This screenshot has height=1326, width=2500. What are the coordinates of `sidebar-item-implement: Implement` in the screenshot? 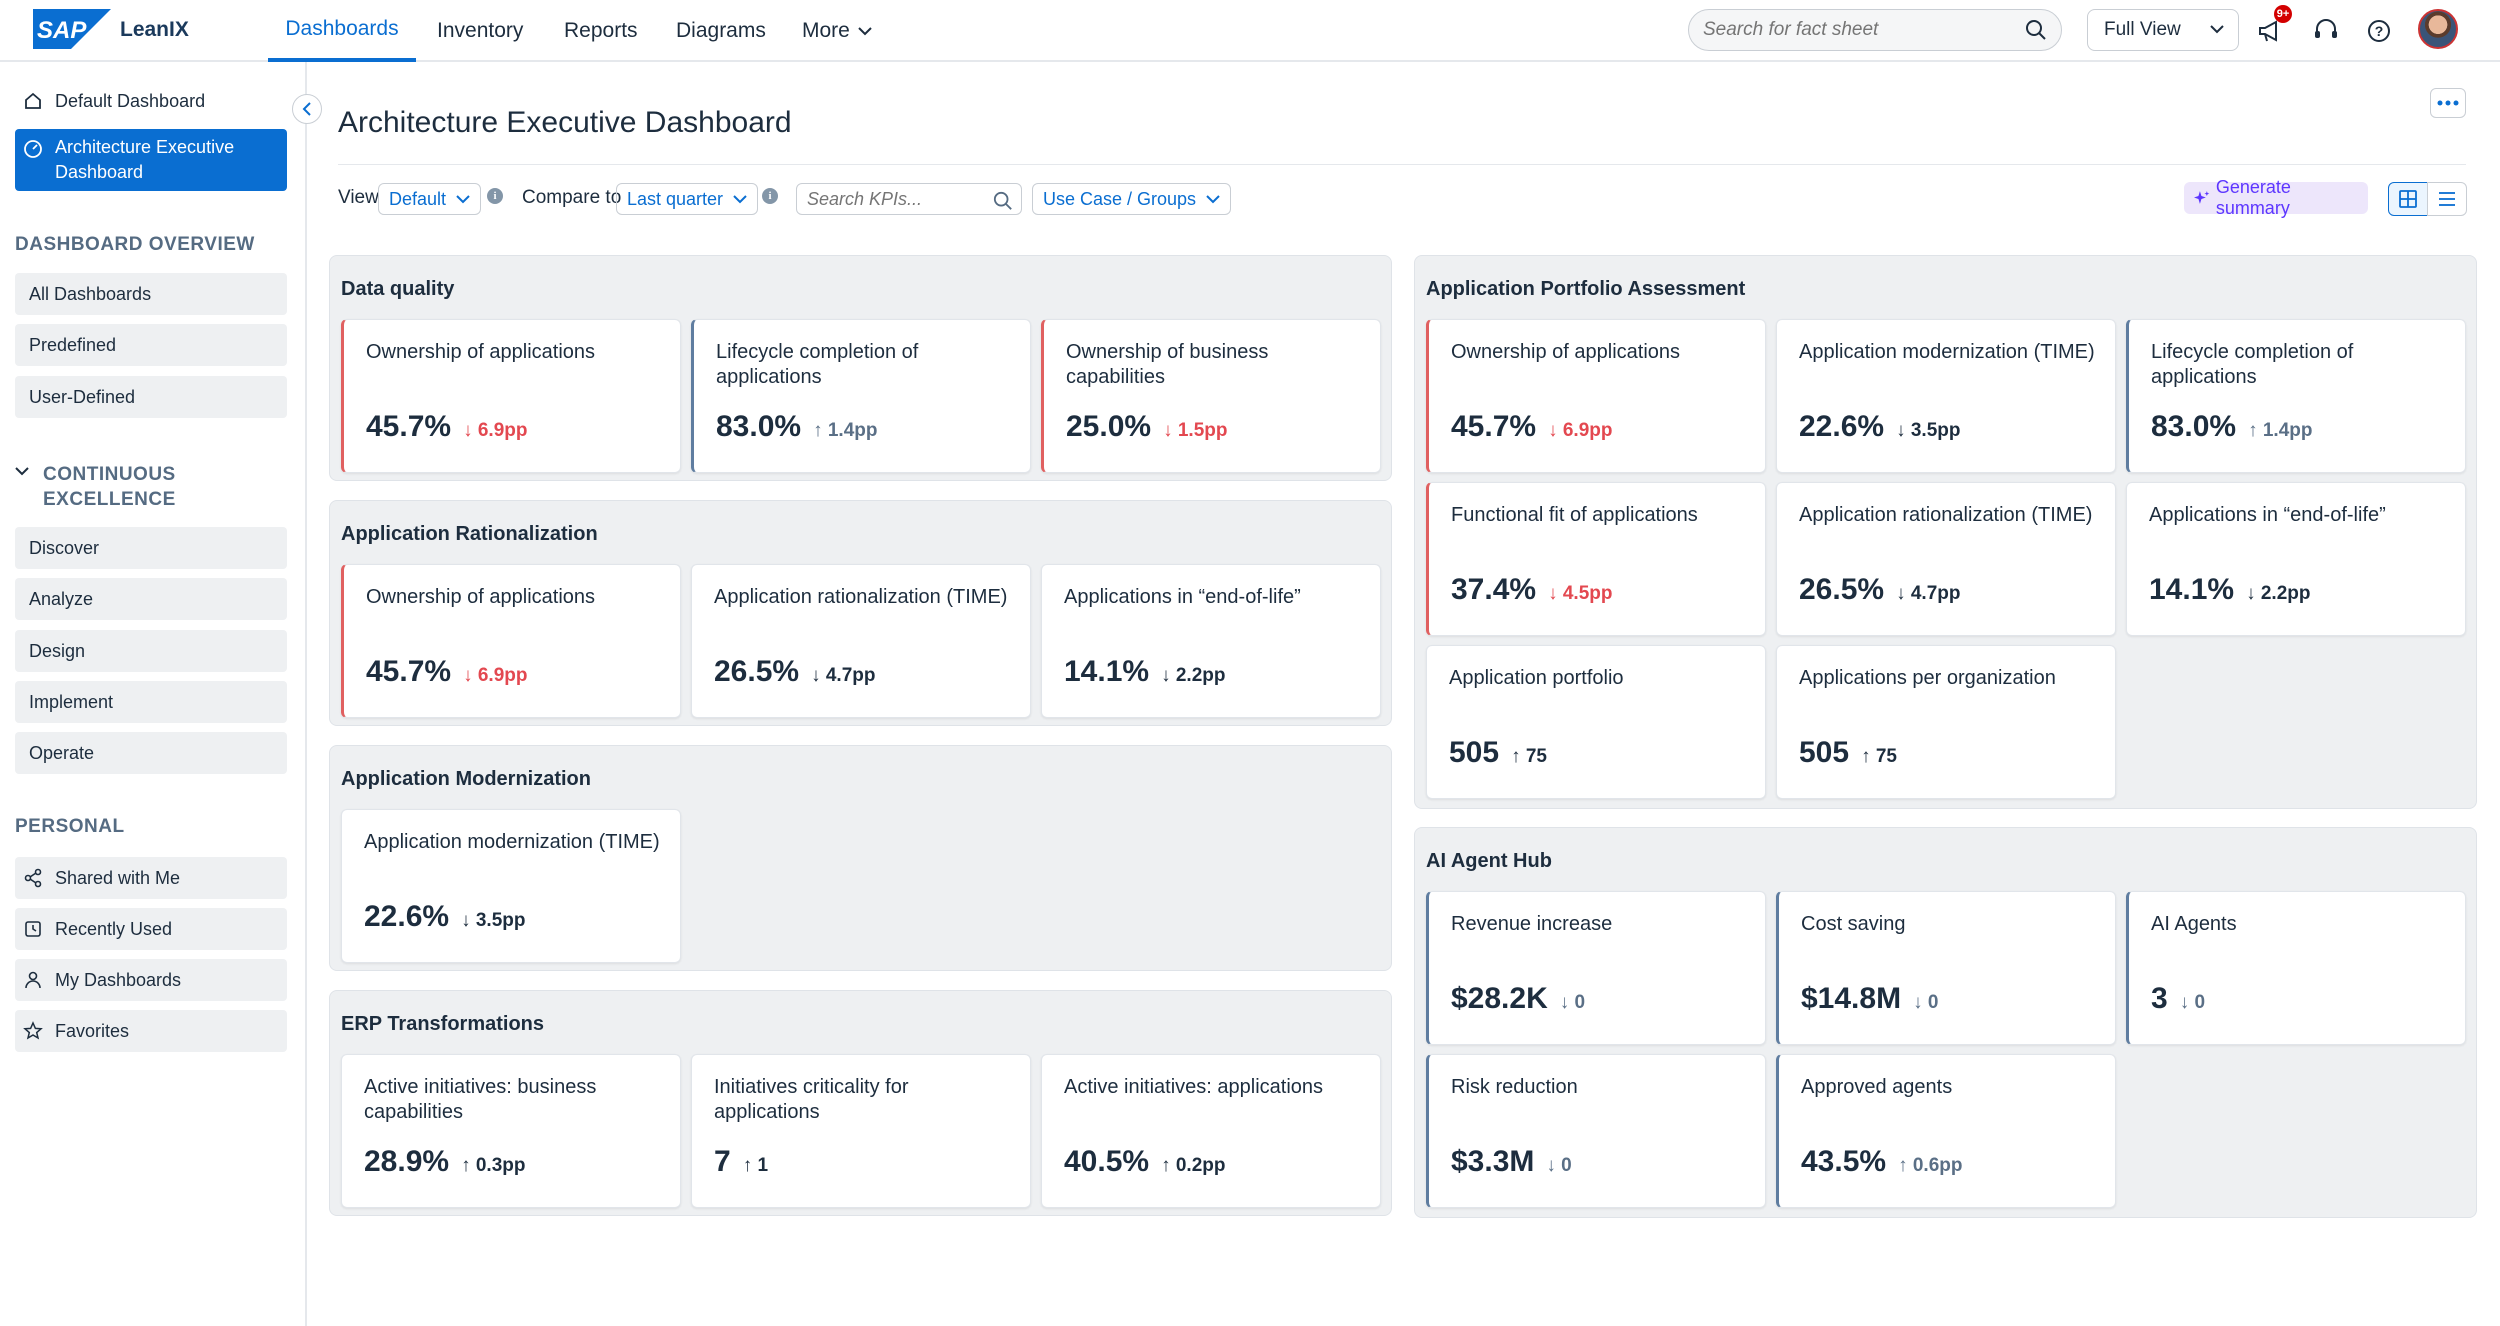 It's located at (151, 702).